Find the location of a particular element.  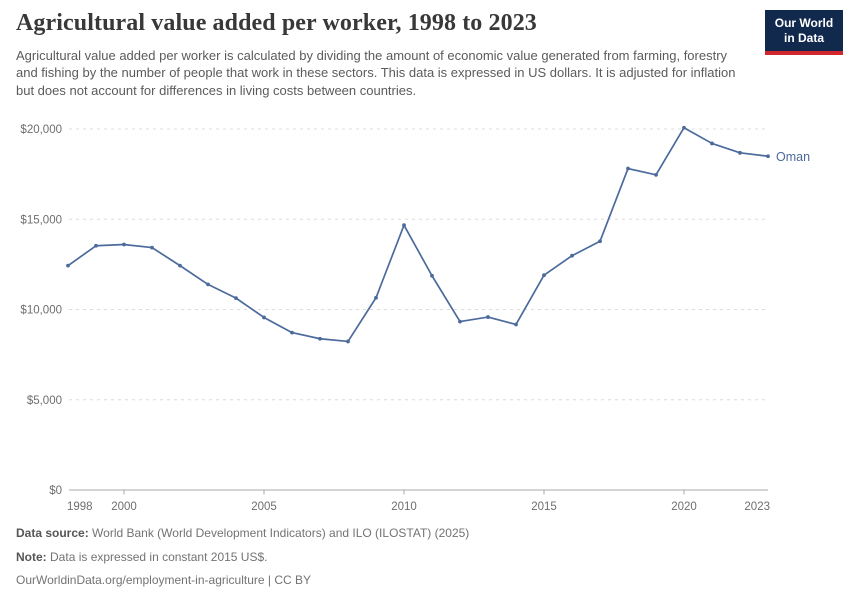

data-point-2017 is located at coordinates (600, 241).